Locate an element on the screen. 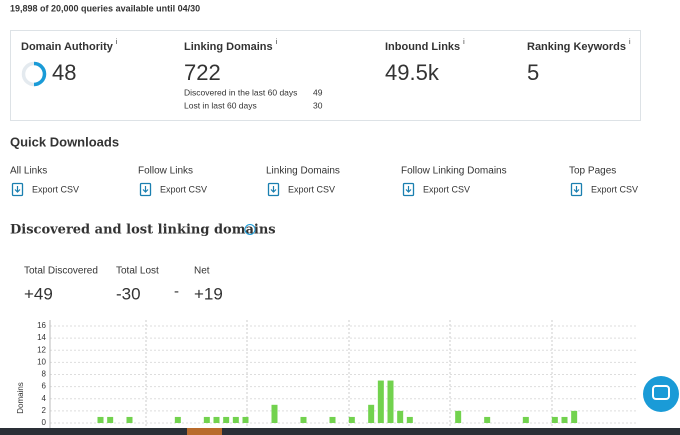 This screenshot has height=435, width=680. authority-ring is located at coordinates (40, 74).